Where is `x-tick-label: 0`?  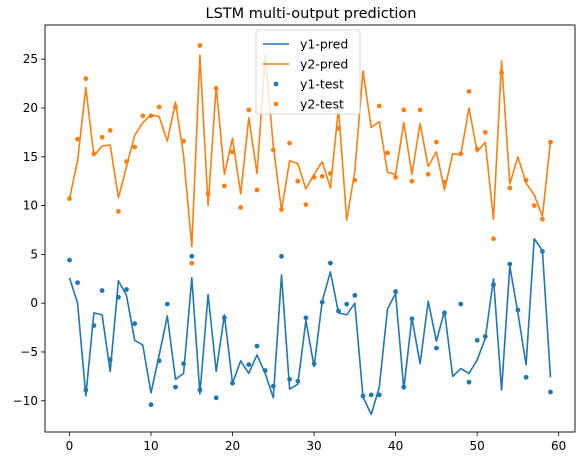
x-tick-label: 0 is located at coordinates (70, 446).